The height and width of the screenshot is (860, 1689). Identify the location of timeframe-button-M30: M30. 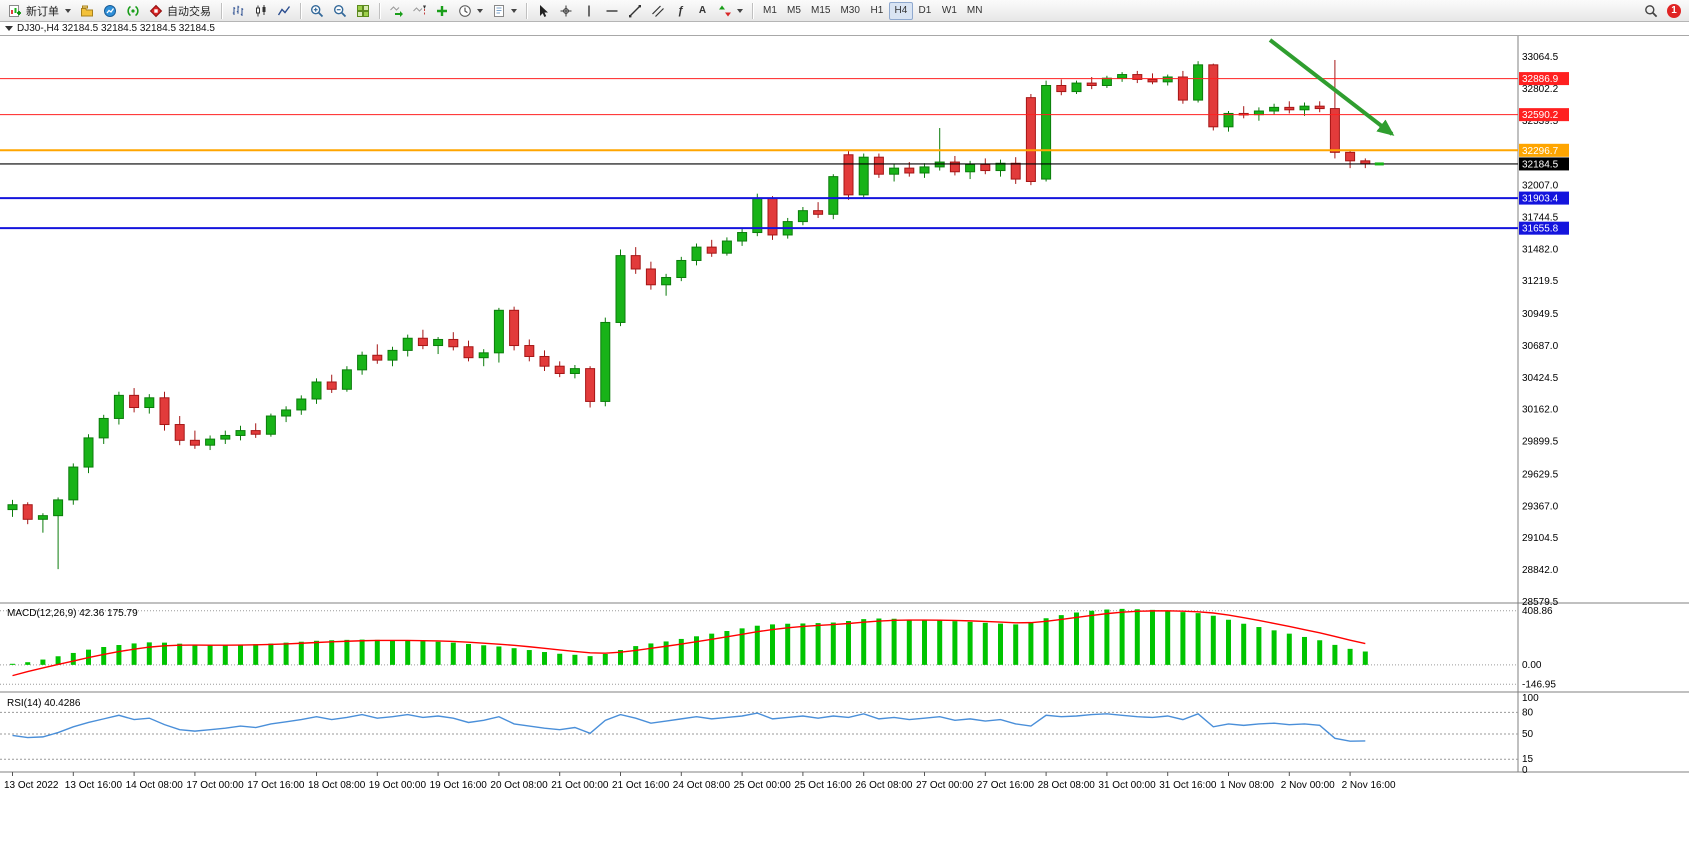
(849, 11).